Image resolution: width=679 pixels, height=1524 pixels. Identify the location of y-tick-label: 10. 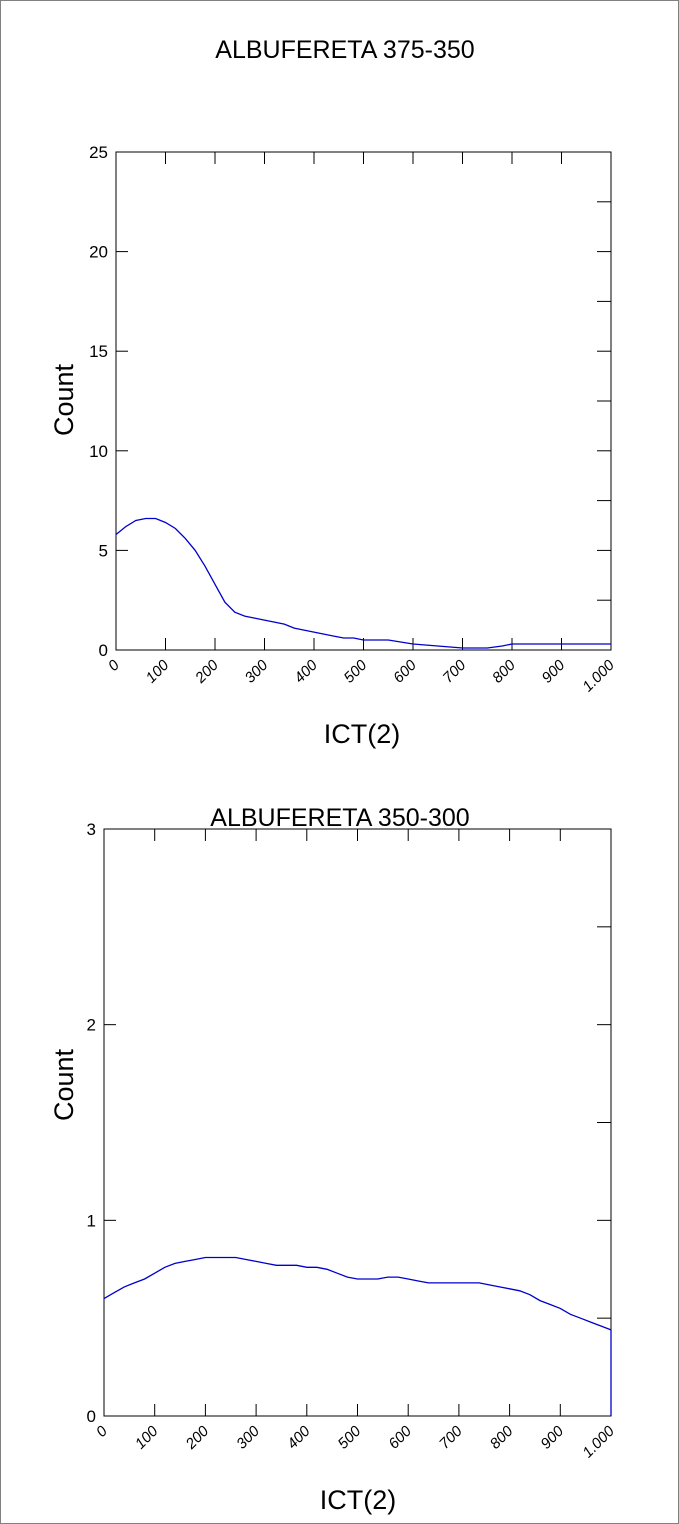
(98, 451).